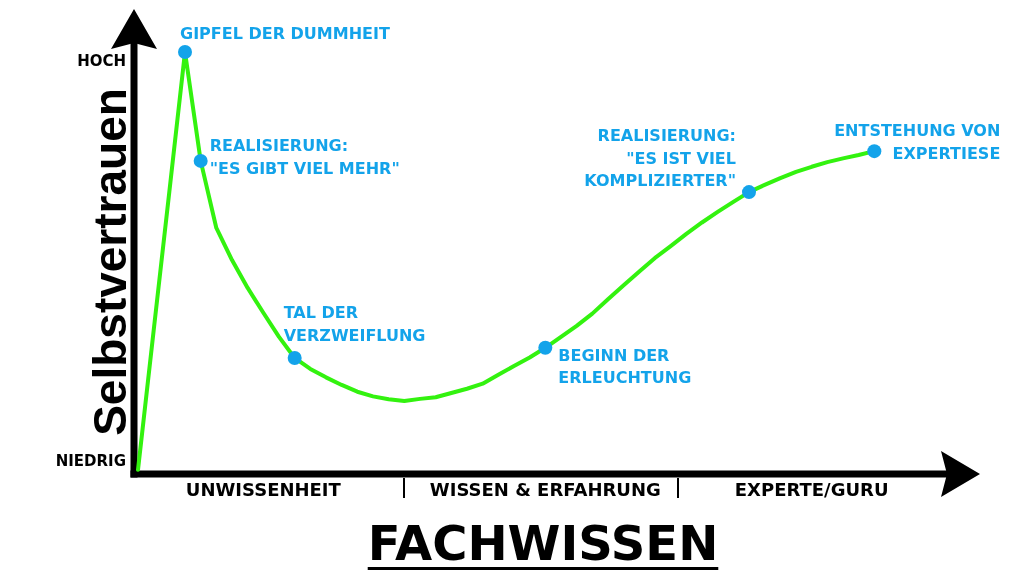  Describe the element at coordinates (101, 60) in the screenshot. I see `text: HOCH` at that location.